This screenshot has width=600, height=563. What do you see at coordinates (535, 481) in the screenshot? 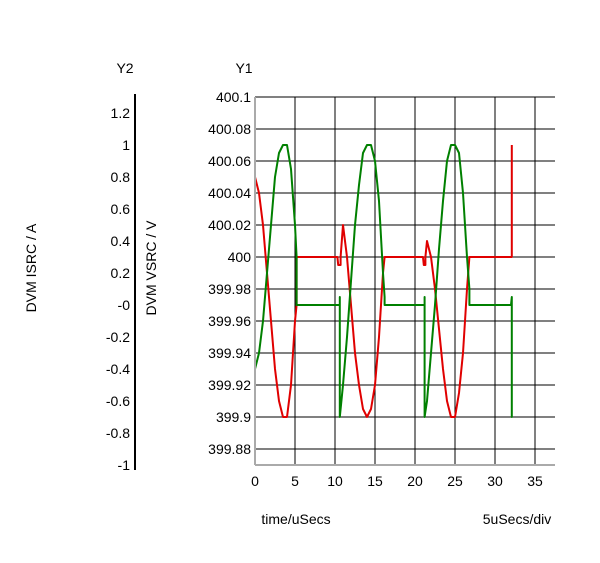
I see `x-tick-label: 35` at bounding box center [535, 481].